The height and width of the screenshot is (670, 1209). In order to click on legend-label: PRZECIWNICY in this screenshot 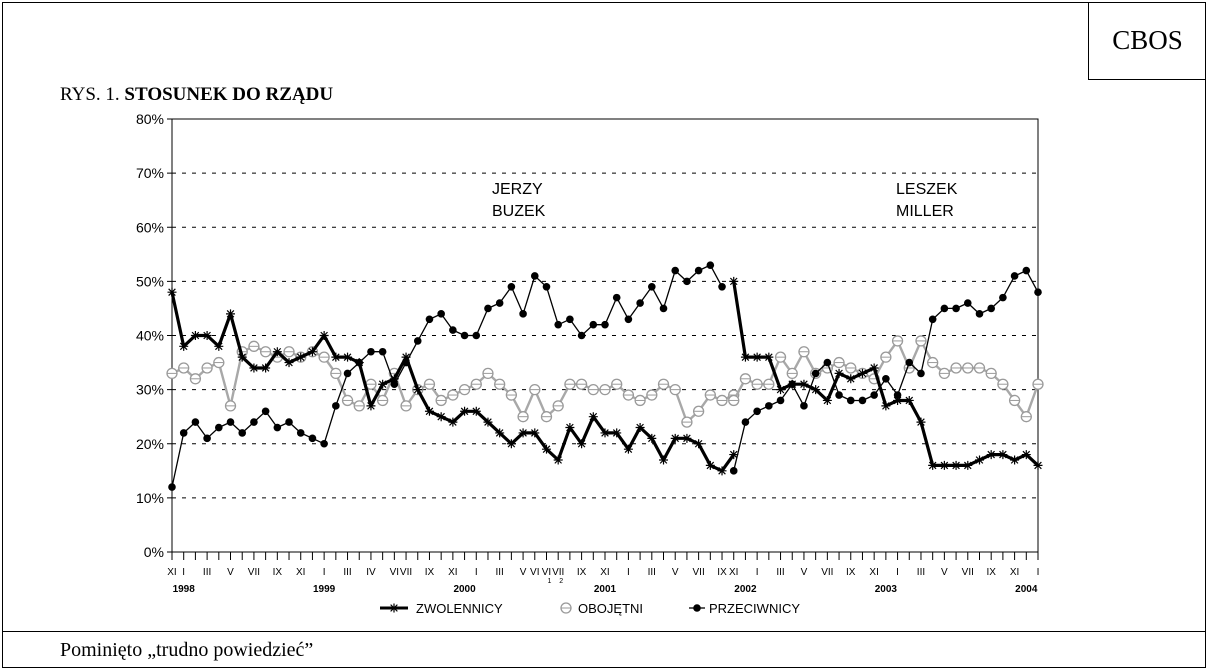, I will do `click(754, 608)`.